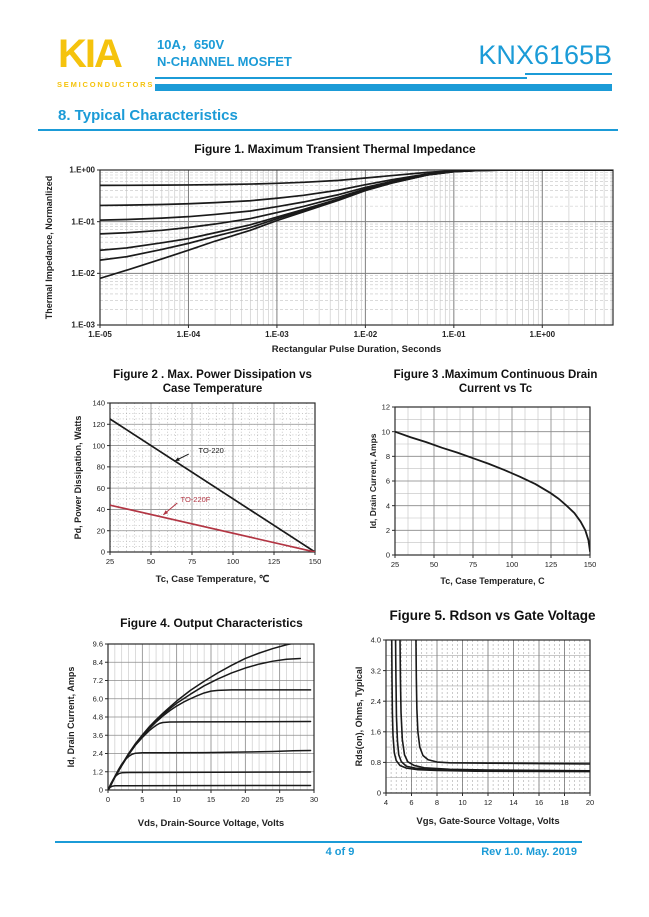 The image size is (649, 917). I want to click on figure4-title: Figure 4. Output Characteristics, so click(211, 623).